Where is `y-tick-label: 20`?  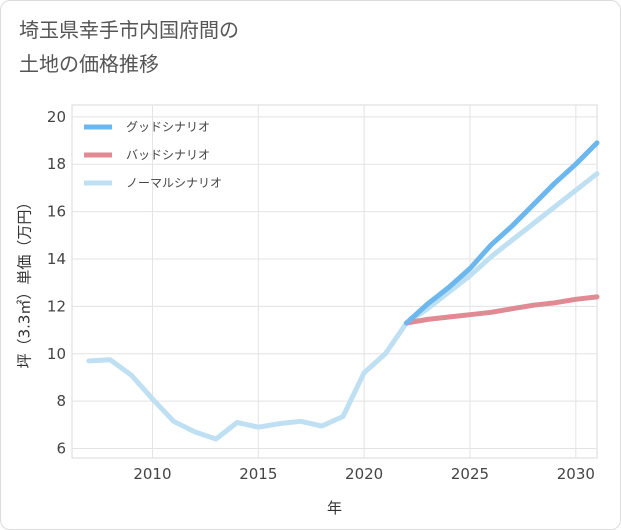 y-tick-label: 20 is located at coordinates (56, 117).